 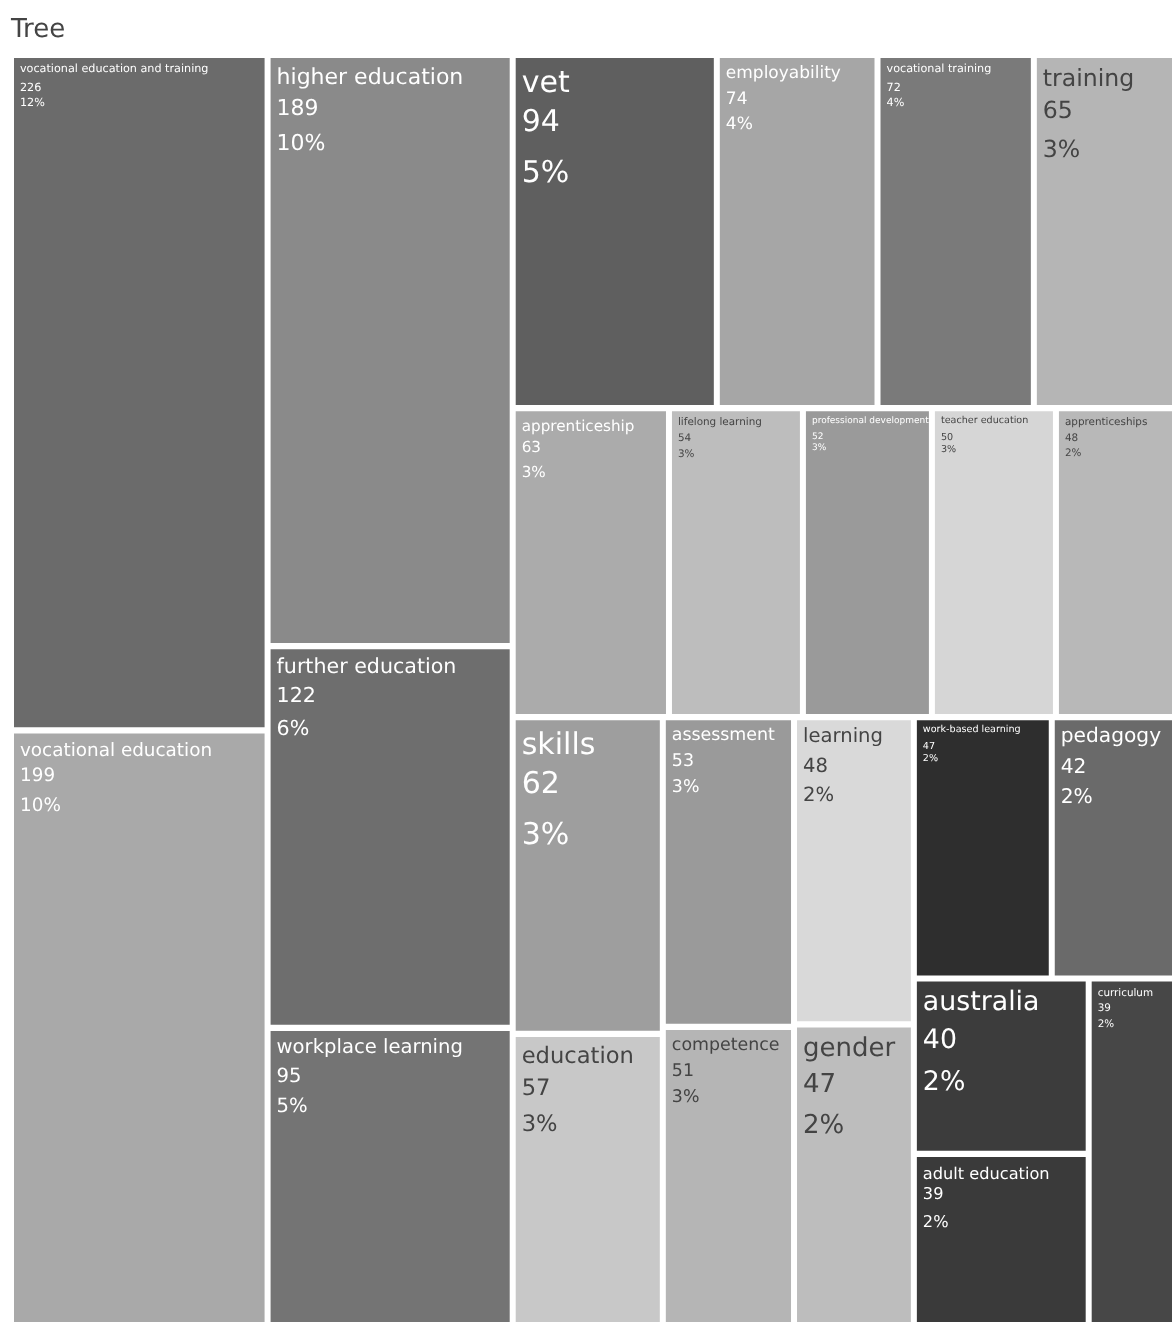 What do you see at coordinates (366, 667) in the screenshot?
I see `category-label: further education` at bounding box center [366, 667].